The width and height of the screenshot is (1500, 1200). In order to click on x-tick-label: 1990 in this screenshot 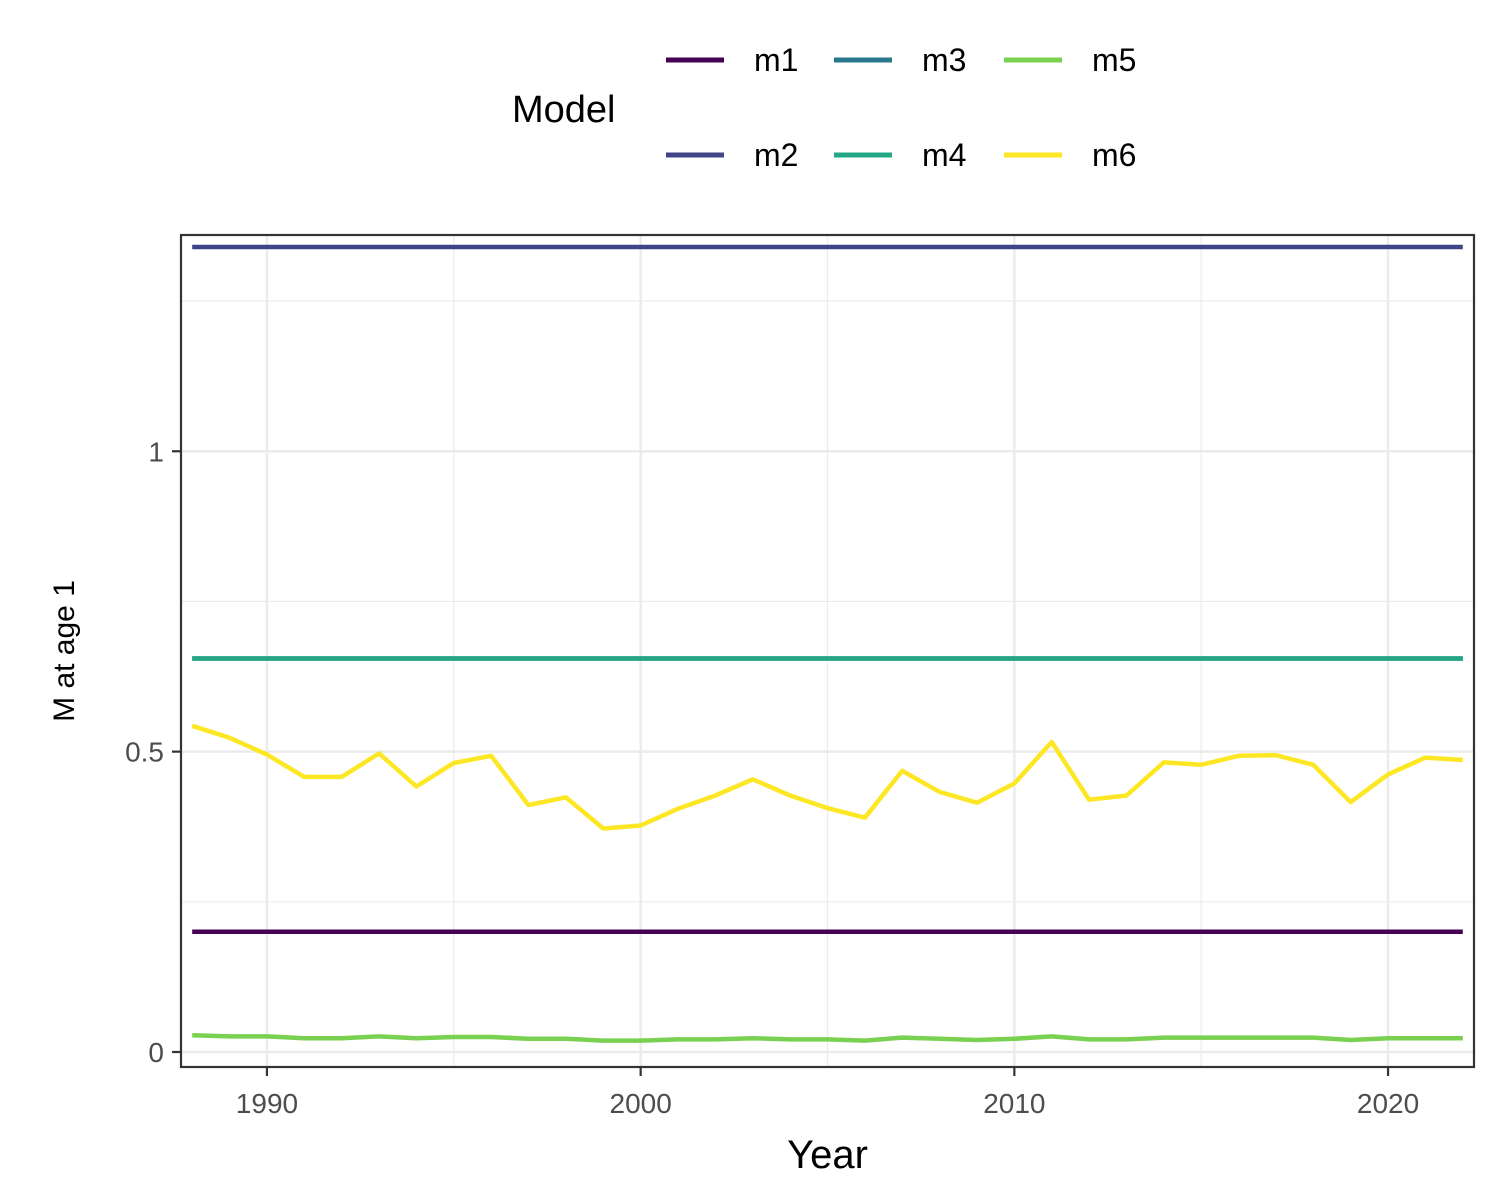, I will do `click(267, 1103)`.